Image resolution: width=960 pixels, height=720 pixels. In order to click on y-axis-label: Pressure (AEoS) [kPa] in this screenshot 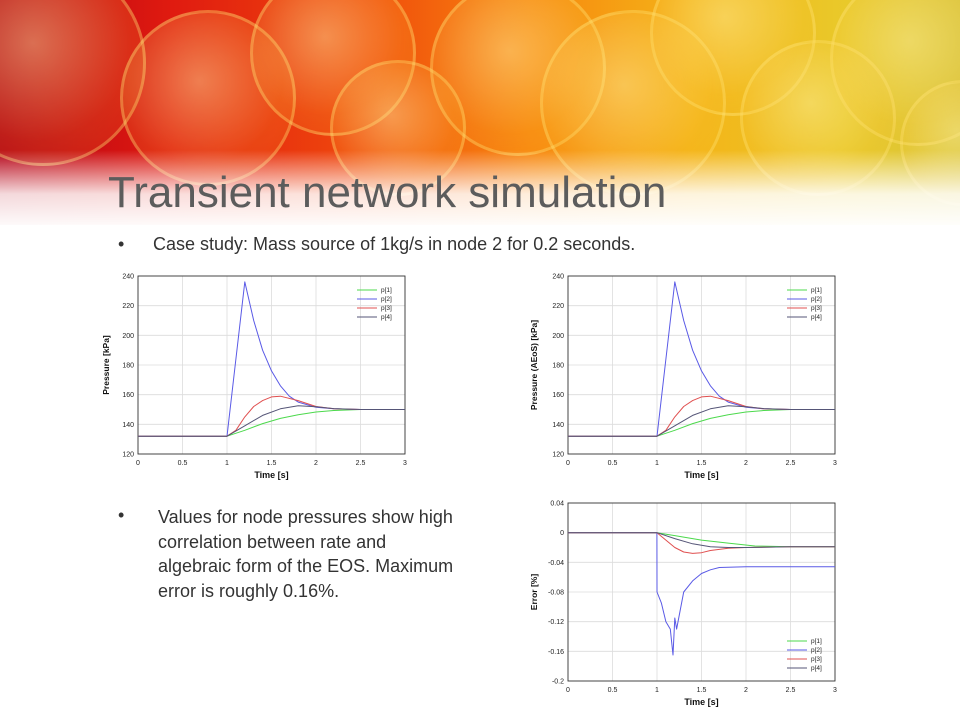, I will do `click(534, 365)`.